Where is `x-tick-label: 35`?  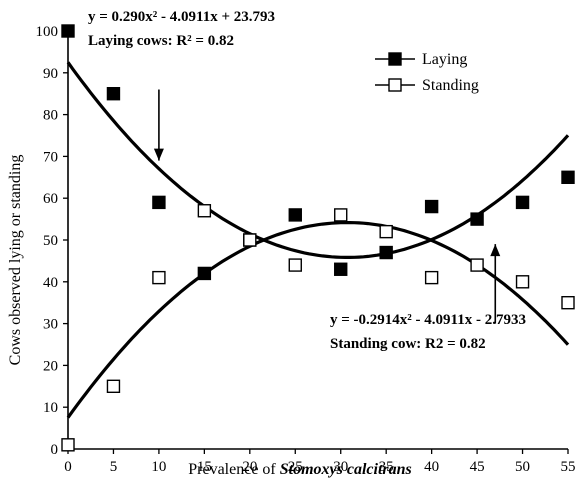 x-tick-label: 35 is located at coordinates (386, 467).